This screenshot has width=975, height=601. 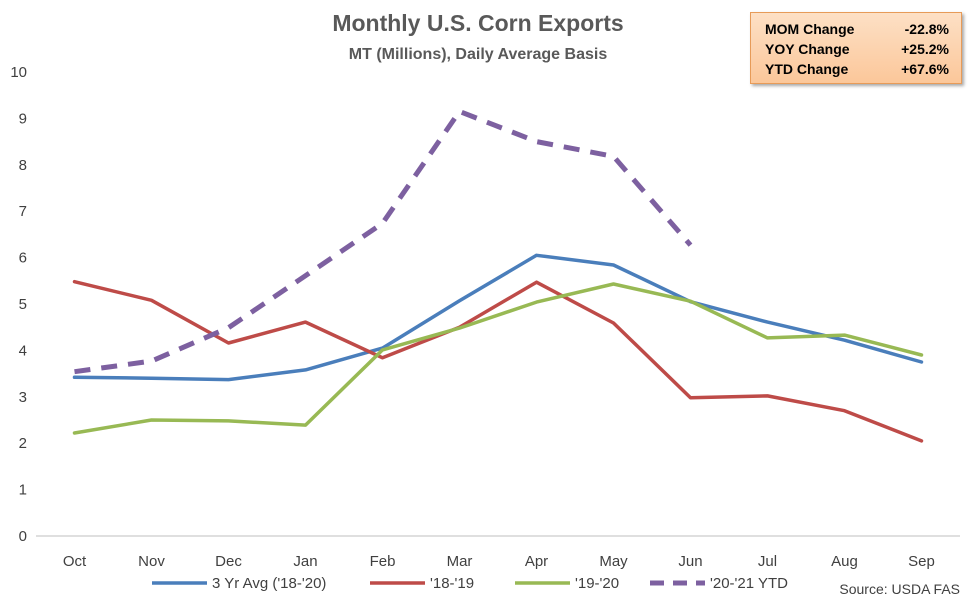 What do you see at coordinates (23, 304) in the screenshot?
I see `y-tick-label: 5` at bounding box center [23, 304].